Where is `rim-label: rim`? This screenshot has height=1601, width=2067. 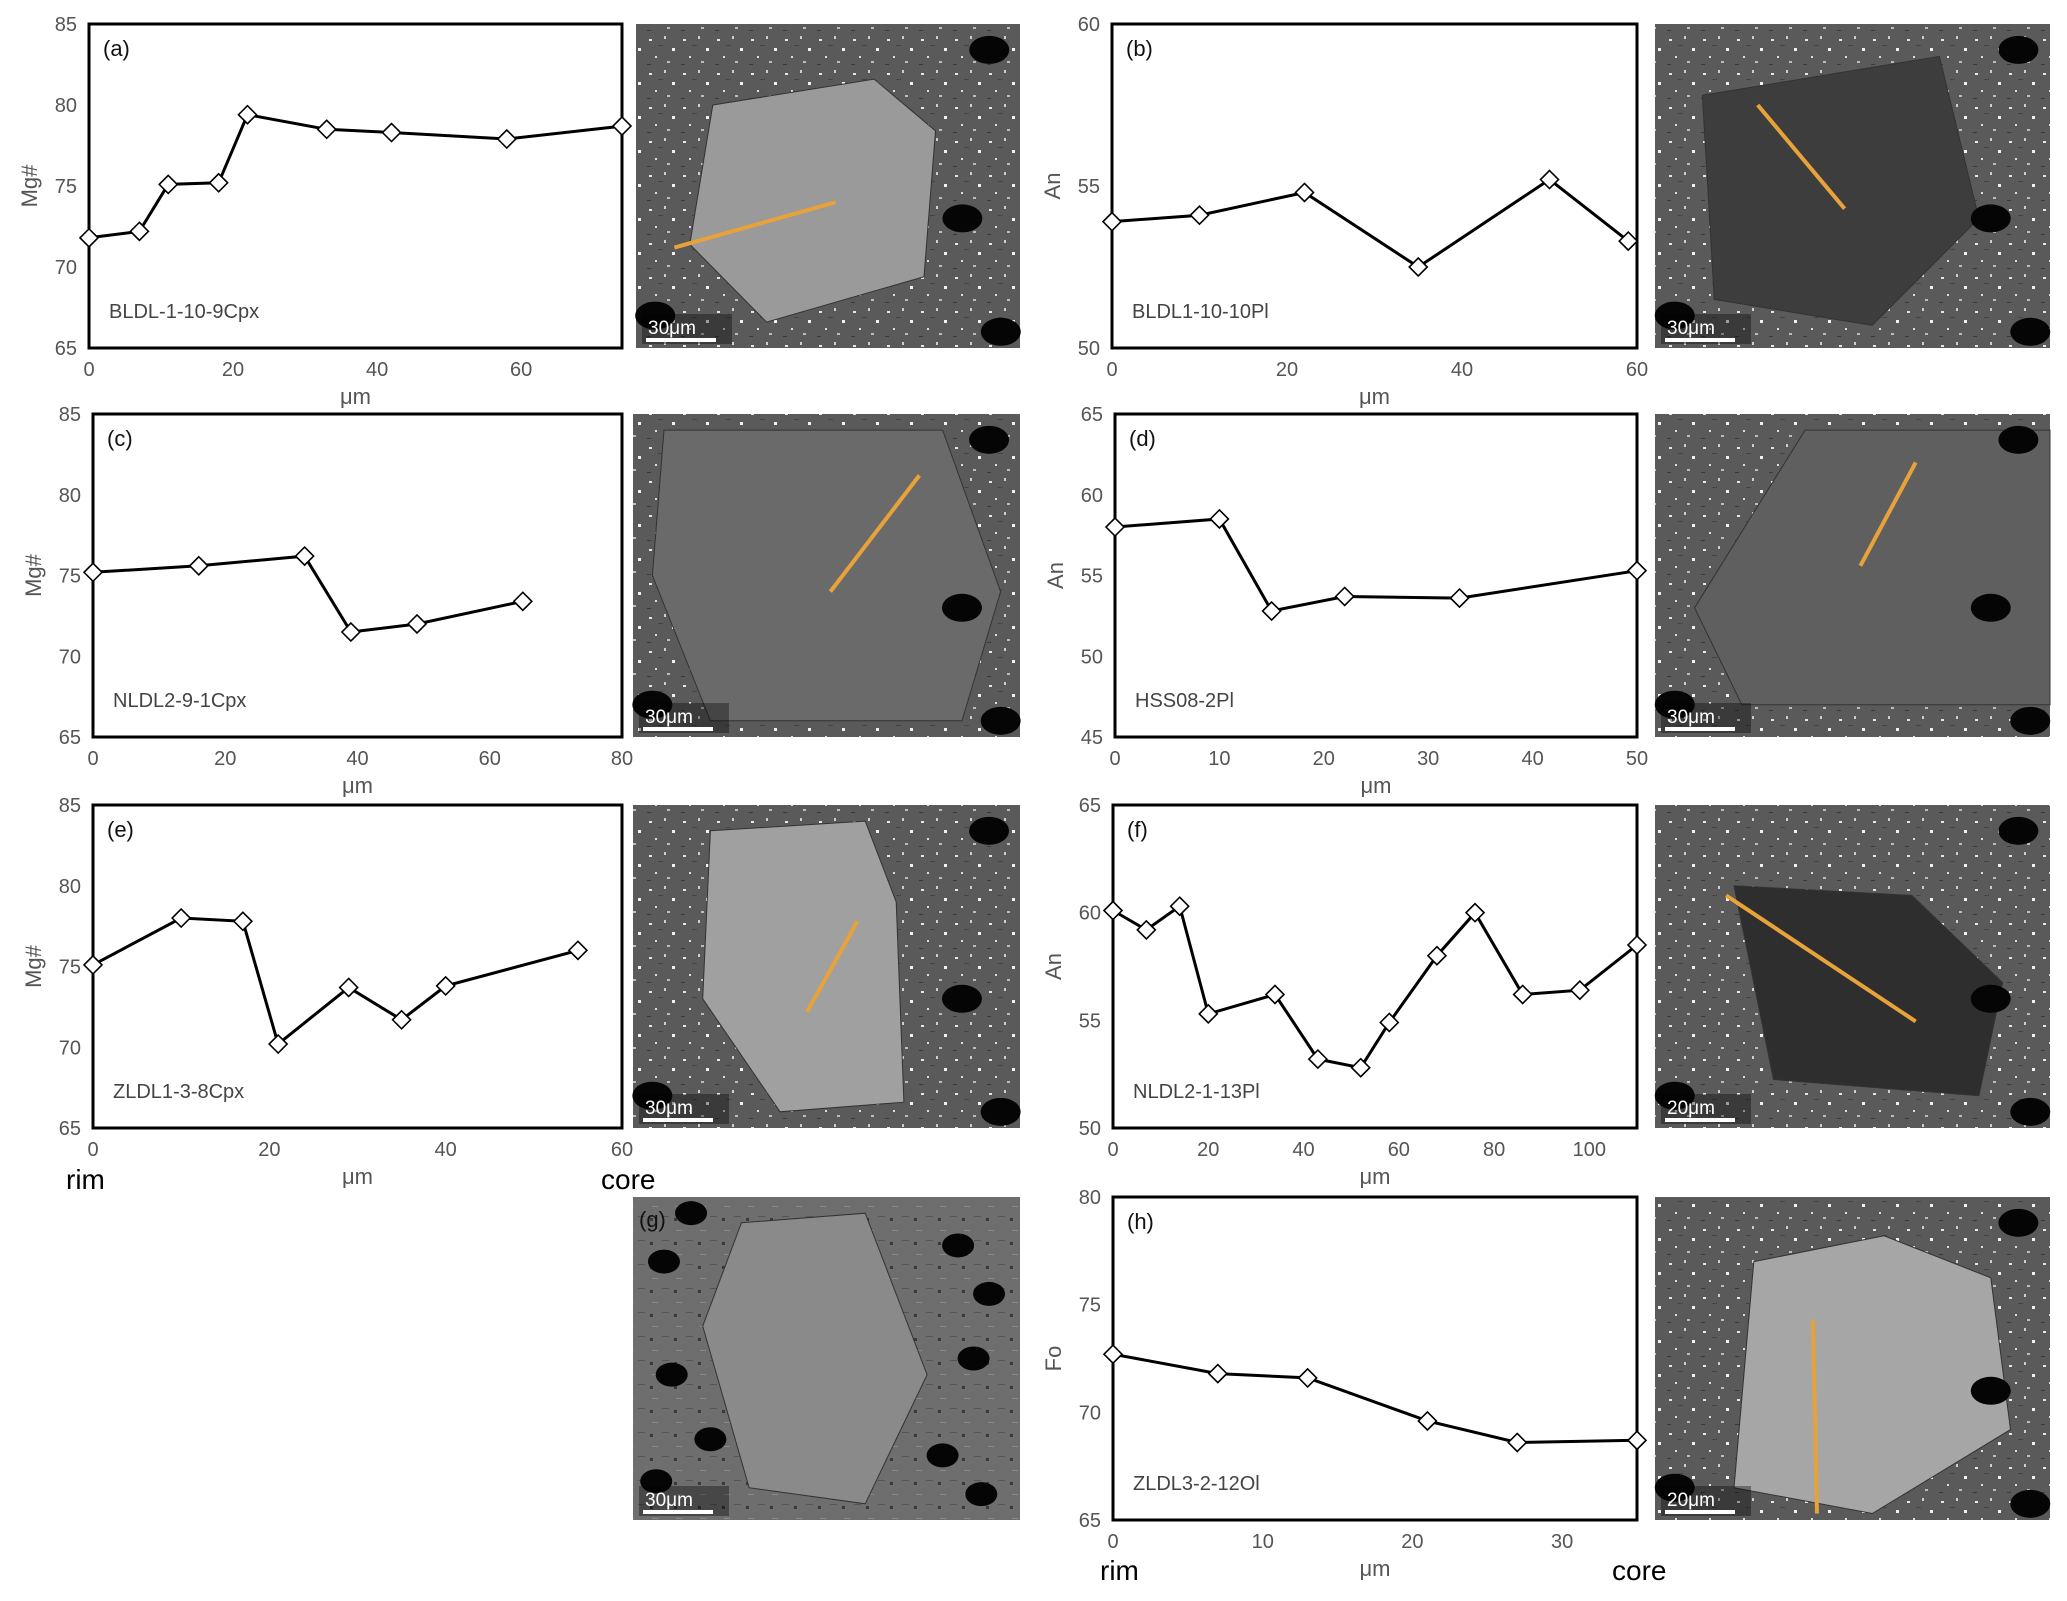 rim-label: rim is located at coordinates (85, 1179).